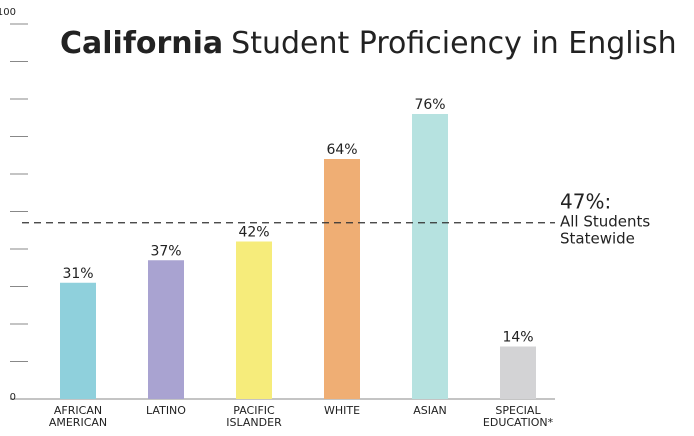 The height and width of the screenshot is (436, 694). Describe the element at coordinates (341, 150) in the screenshot. I see `value-label: 64%` at that location.